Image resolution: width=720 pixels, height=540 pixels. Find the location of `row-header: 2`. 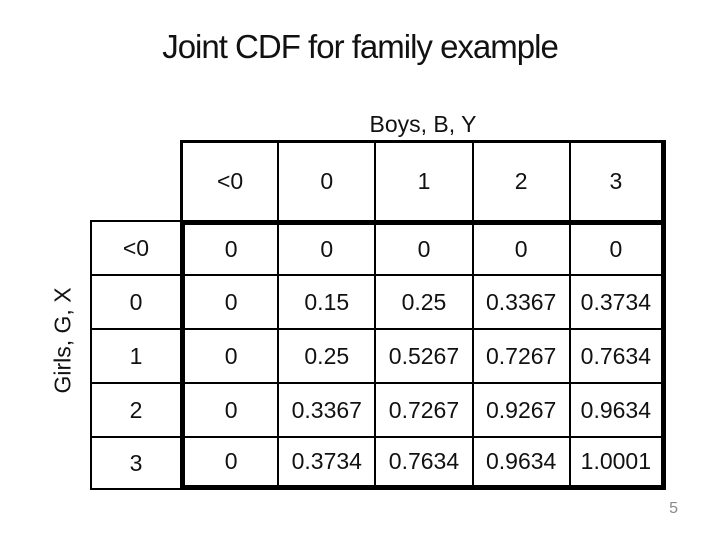

row-header: 2 is located at coordinates (135, 409).